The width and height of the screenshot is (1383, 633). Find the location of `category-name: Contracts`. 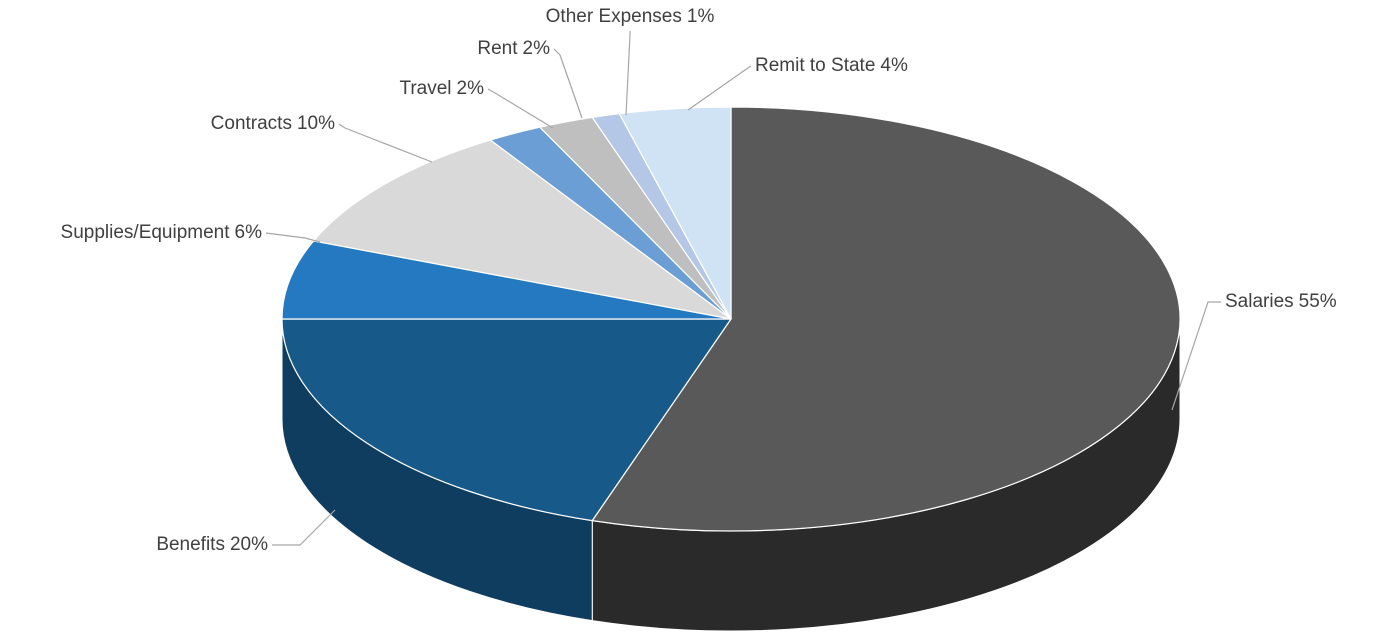

category-name: Contracts is located at coordinates (251, 123).